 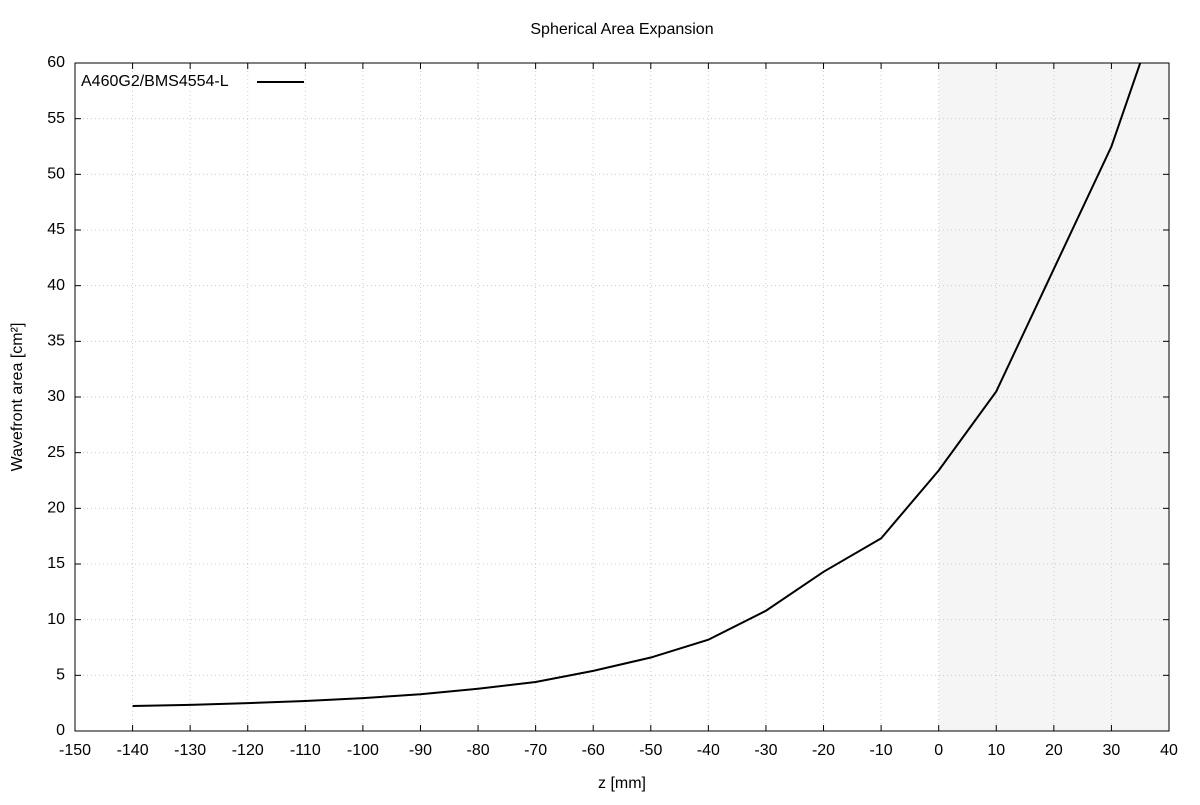 What do you see at coordinates (60, 675) in the screenshot?
I see `y-tick-label: 5` at bounding box center [60, 675].